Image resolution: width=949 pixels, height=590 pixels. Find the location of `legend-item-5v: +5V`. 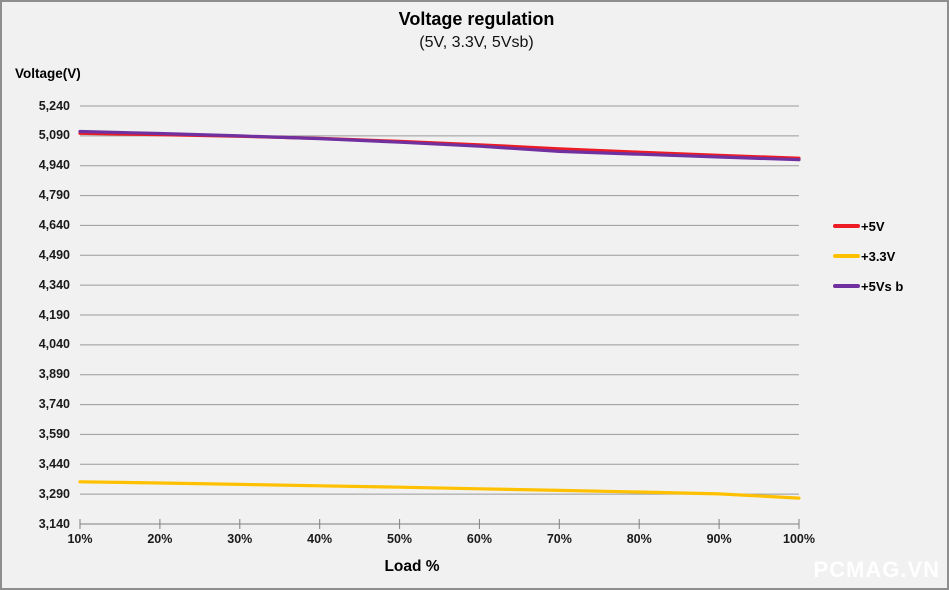

legend-item-5v: +5V is located at coordinates (868, 226).